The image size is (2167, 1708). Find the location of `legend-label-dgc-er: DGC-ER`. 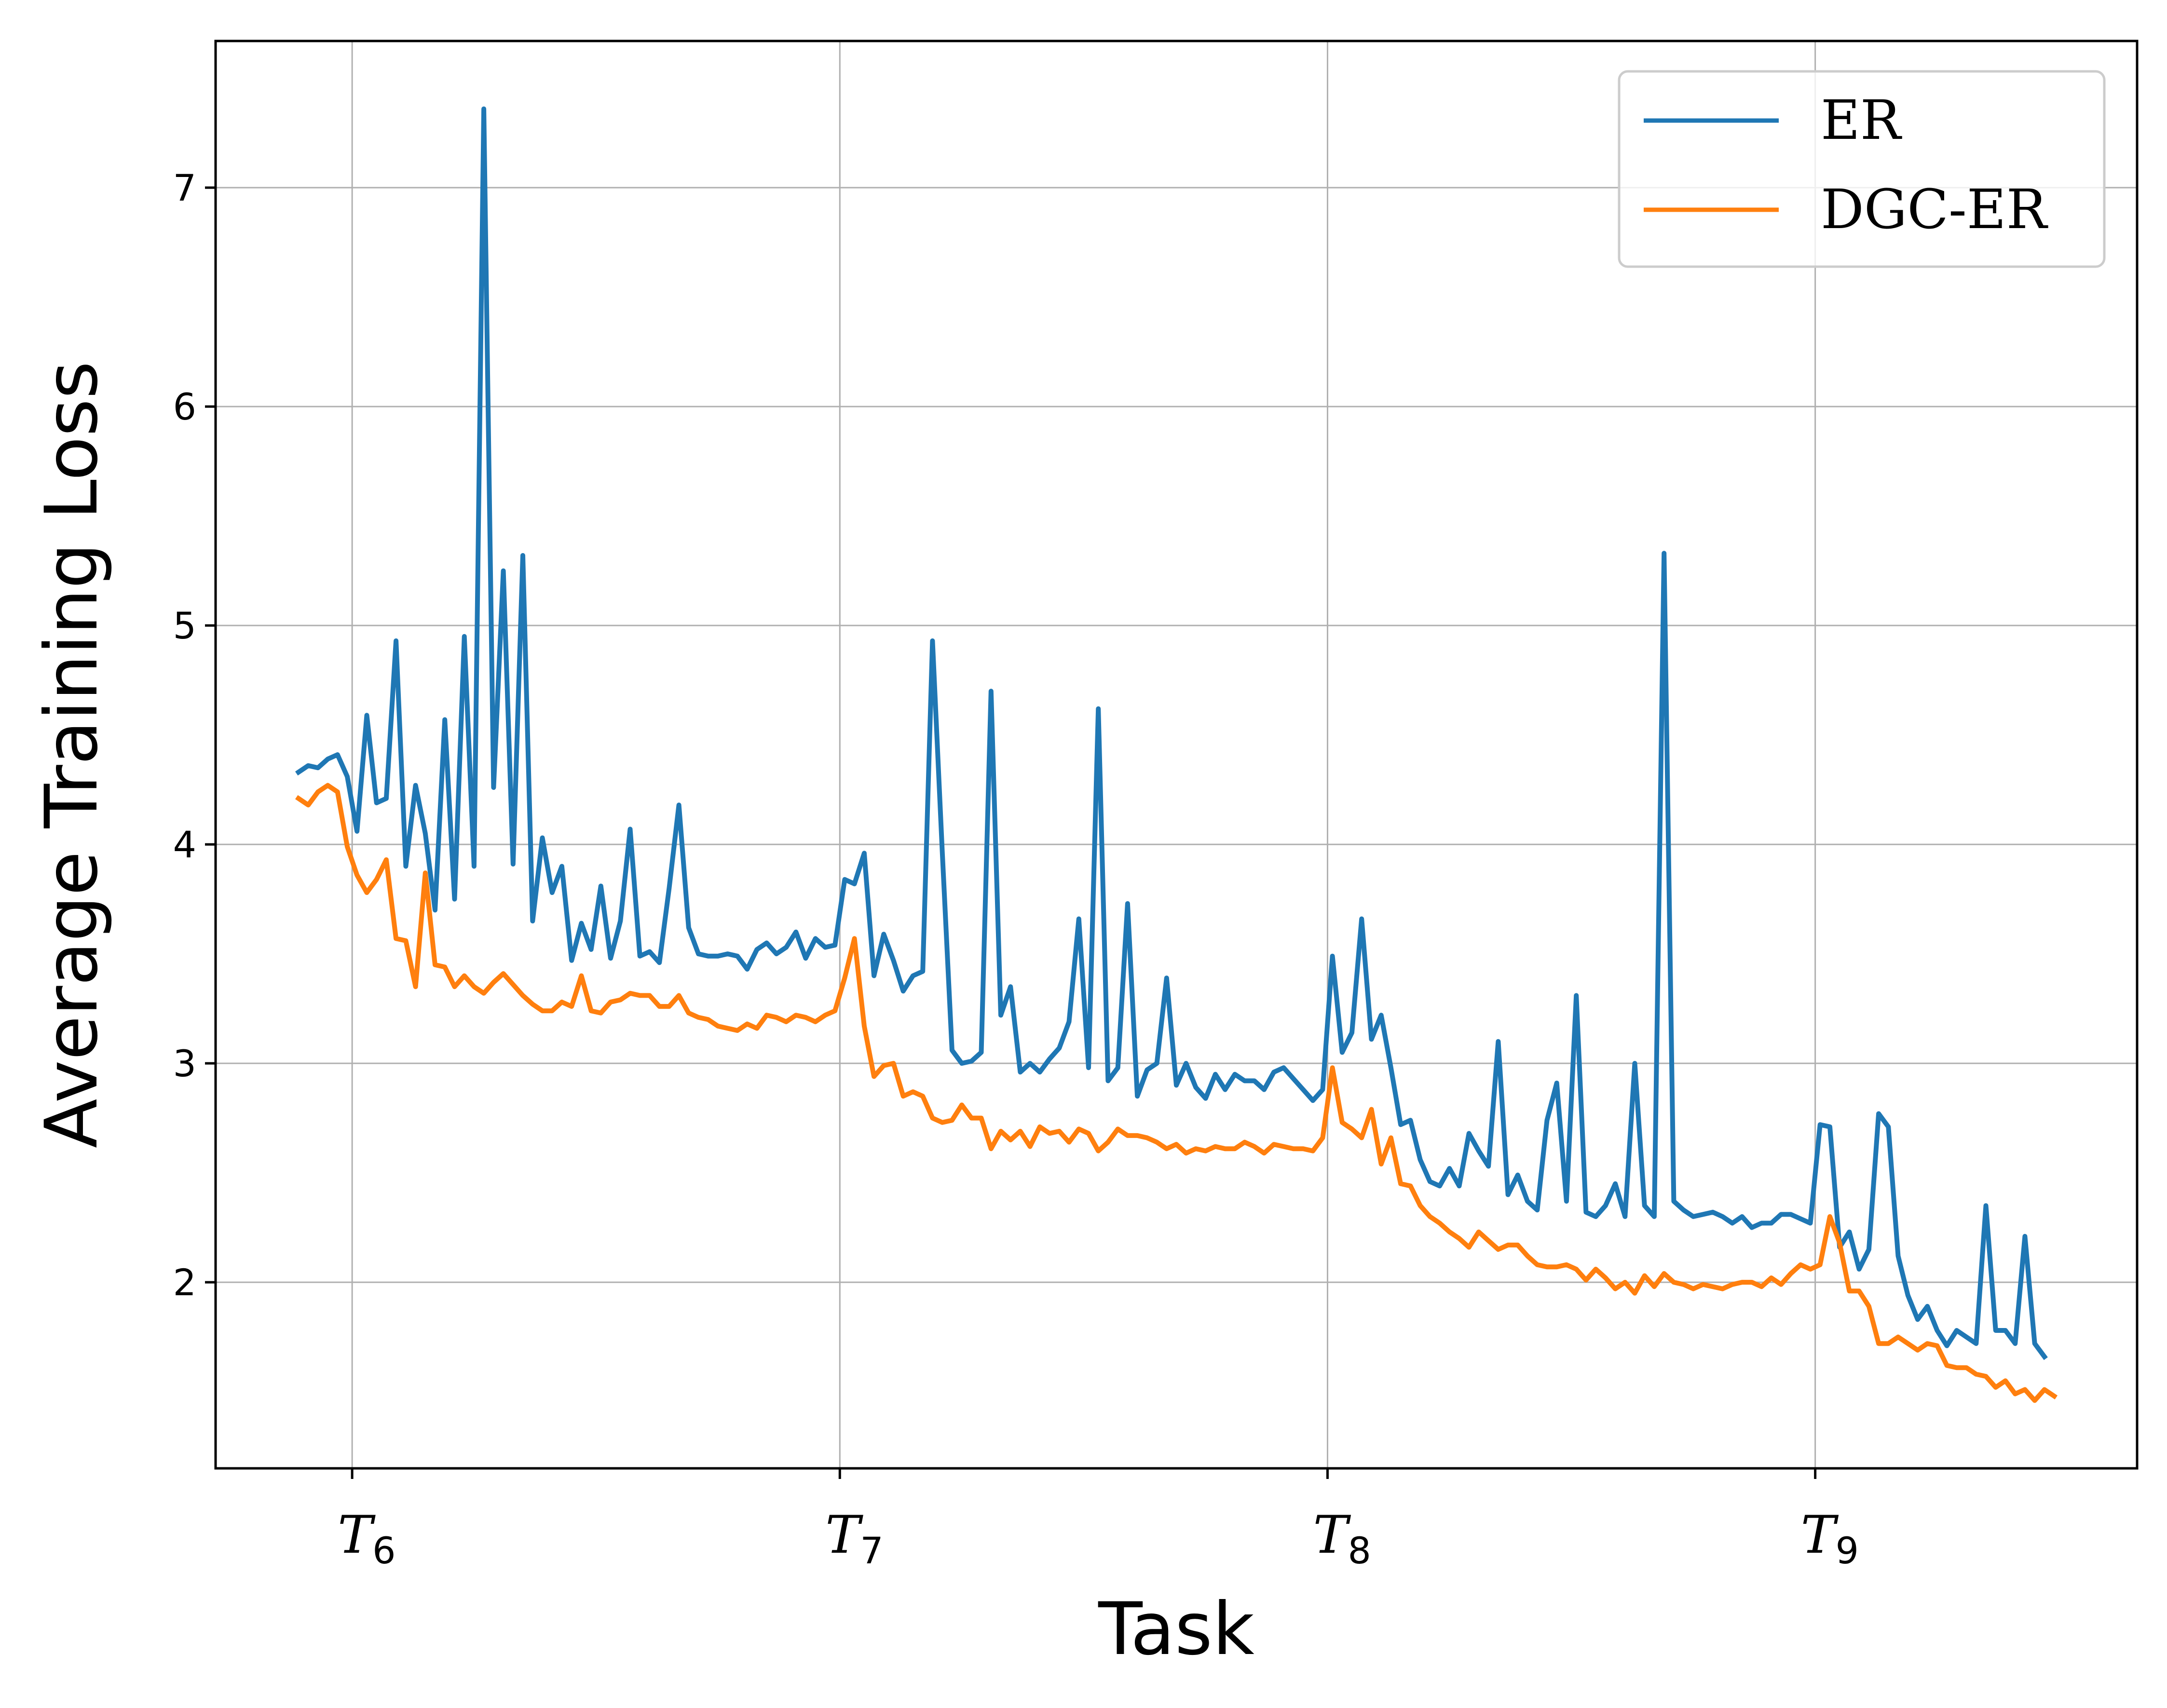

legend-label-dgc-er: DGC-ER is located at coordinates (1935, 209).